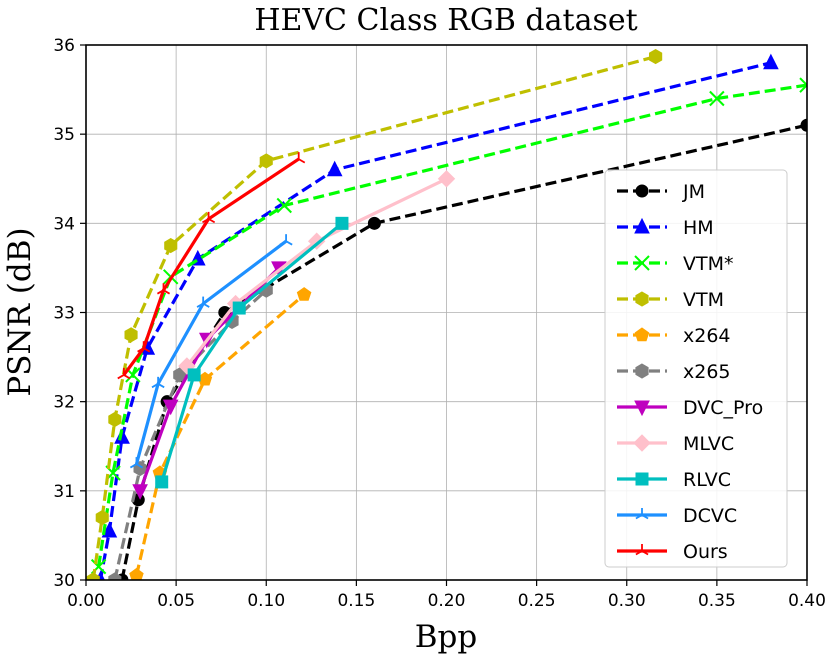 This screenshot has height=657, width=830. I want to click on series-line-rlvc, so click(252, 352).